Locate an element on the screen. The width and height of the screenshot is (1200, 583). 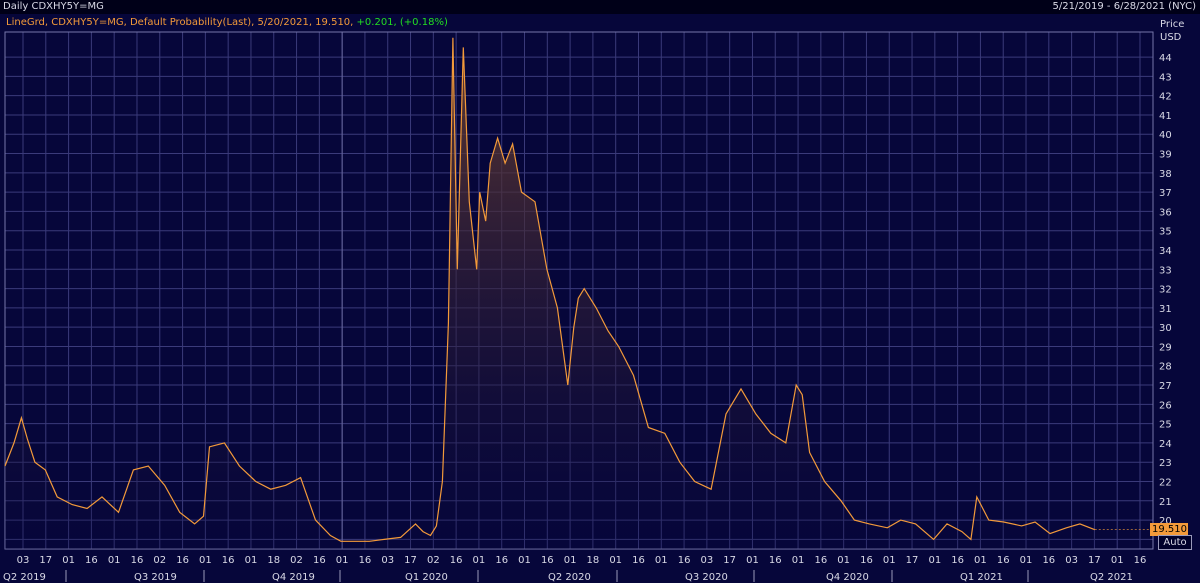
y-tick-label: 20 is located at coordinates (1165, 521).